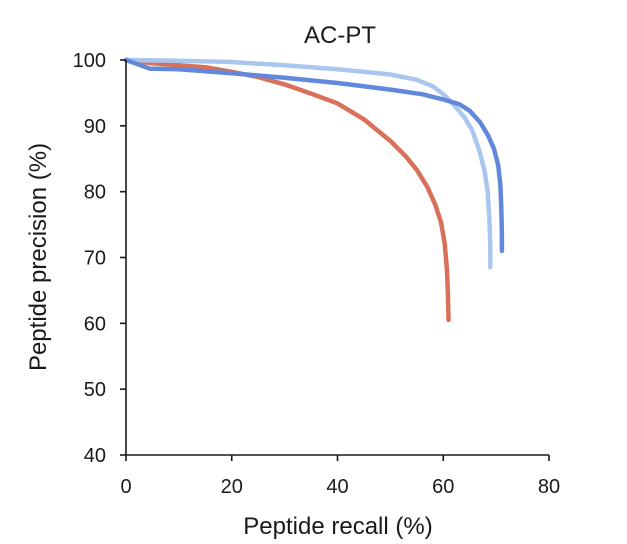  Describe the element at coordinates (549, 487) in the screenshot. I see `x-tick-label: 80` at that location.